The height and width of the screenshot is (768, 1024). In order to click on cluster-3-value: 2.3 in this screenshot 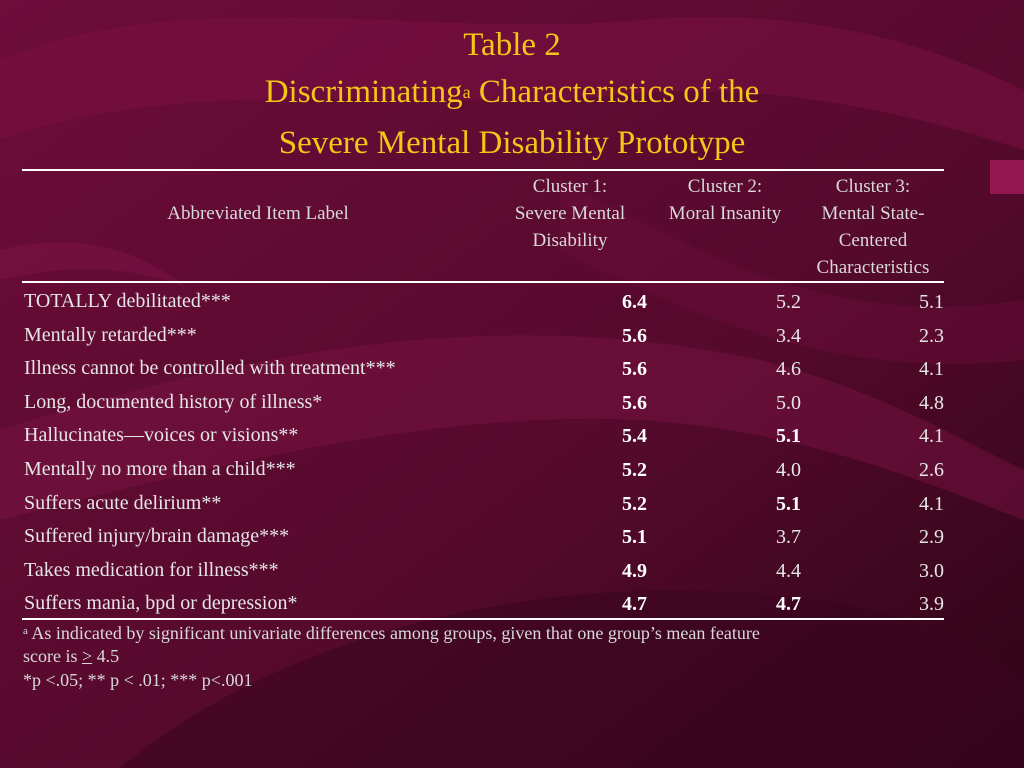, I will do `click(931, 335)`.